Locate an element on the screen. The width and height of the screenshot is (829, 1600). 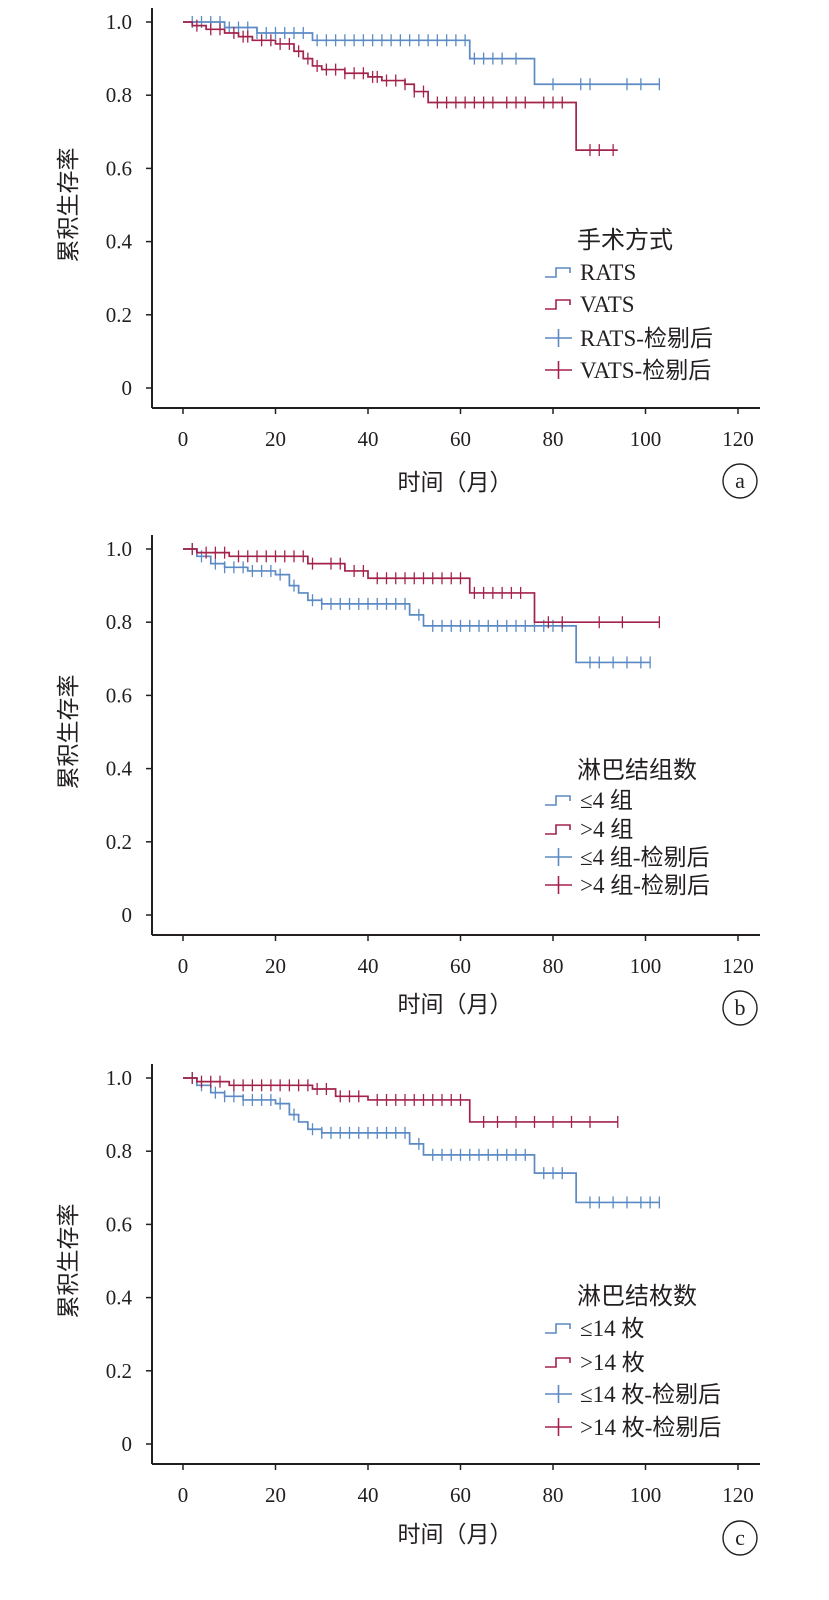
legend-entry-label: >14 枚 is located at coordinates (612, 1362).